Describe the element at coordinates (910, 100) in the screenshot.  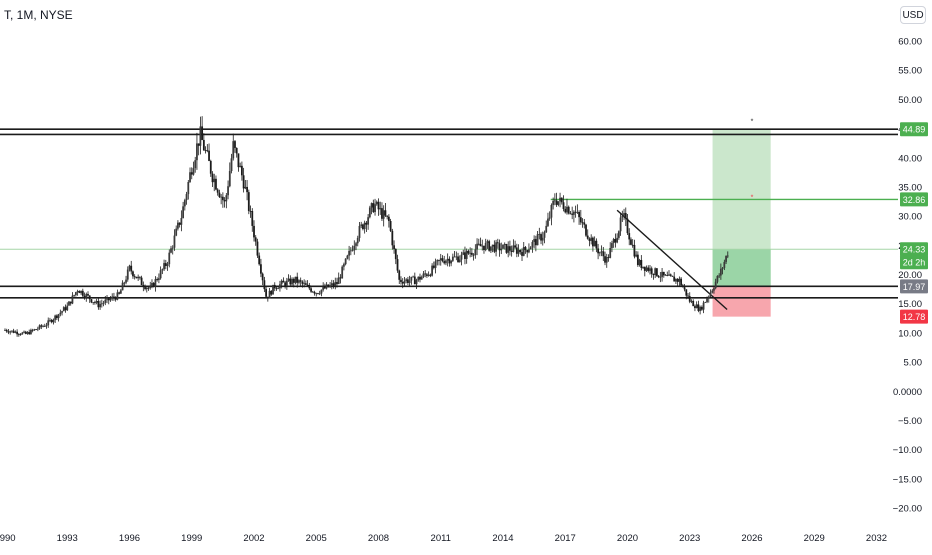
I see `y-tick-label: 50.00` at that location.